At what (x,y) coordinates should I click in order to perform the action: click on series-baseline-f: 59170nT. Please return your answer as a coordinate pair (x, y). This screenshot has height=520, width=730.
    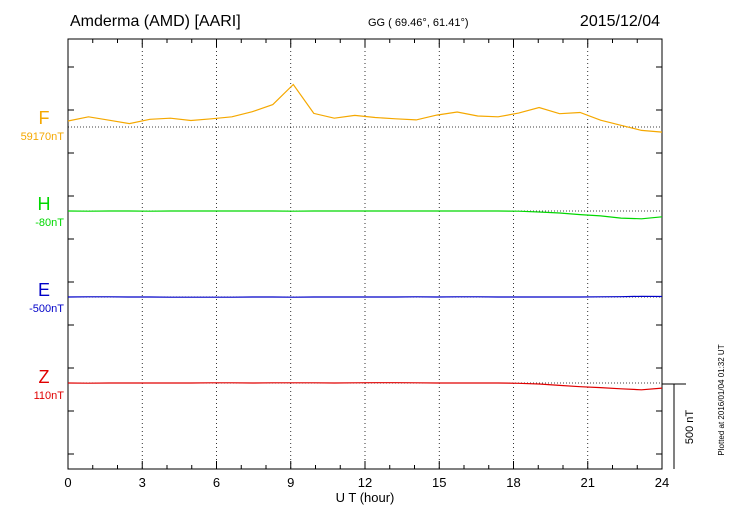
    Looking at the image, I should click on (43, 137).